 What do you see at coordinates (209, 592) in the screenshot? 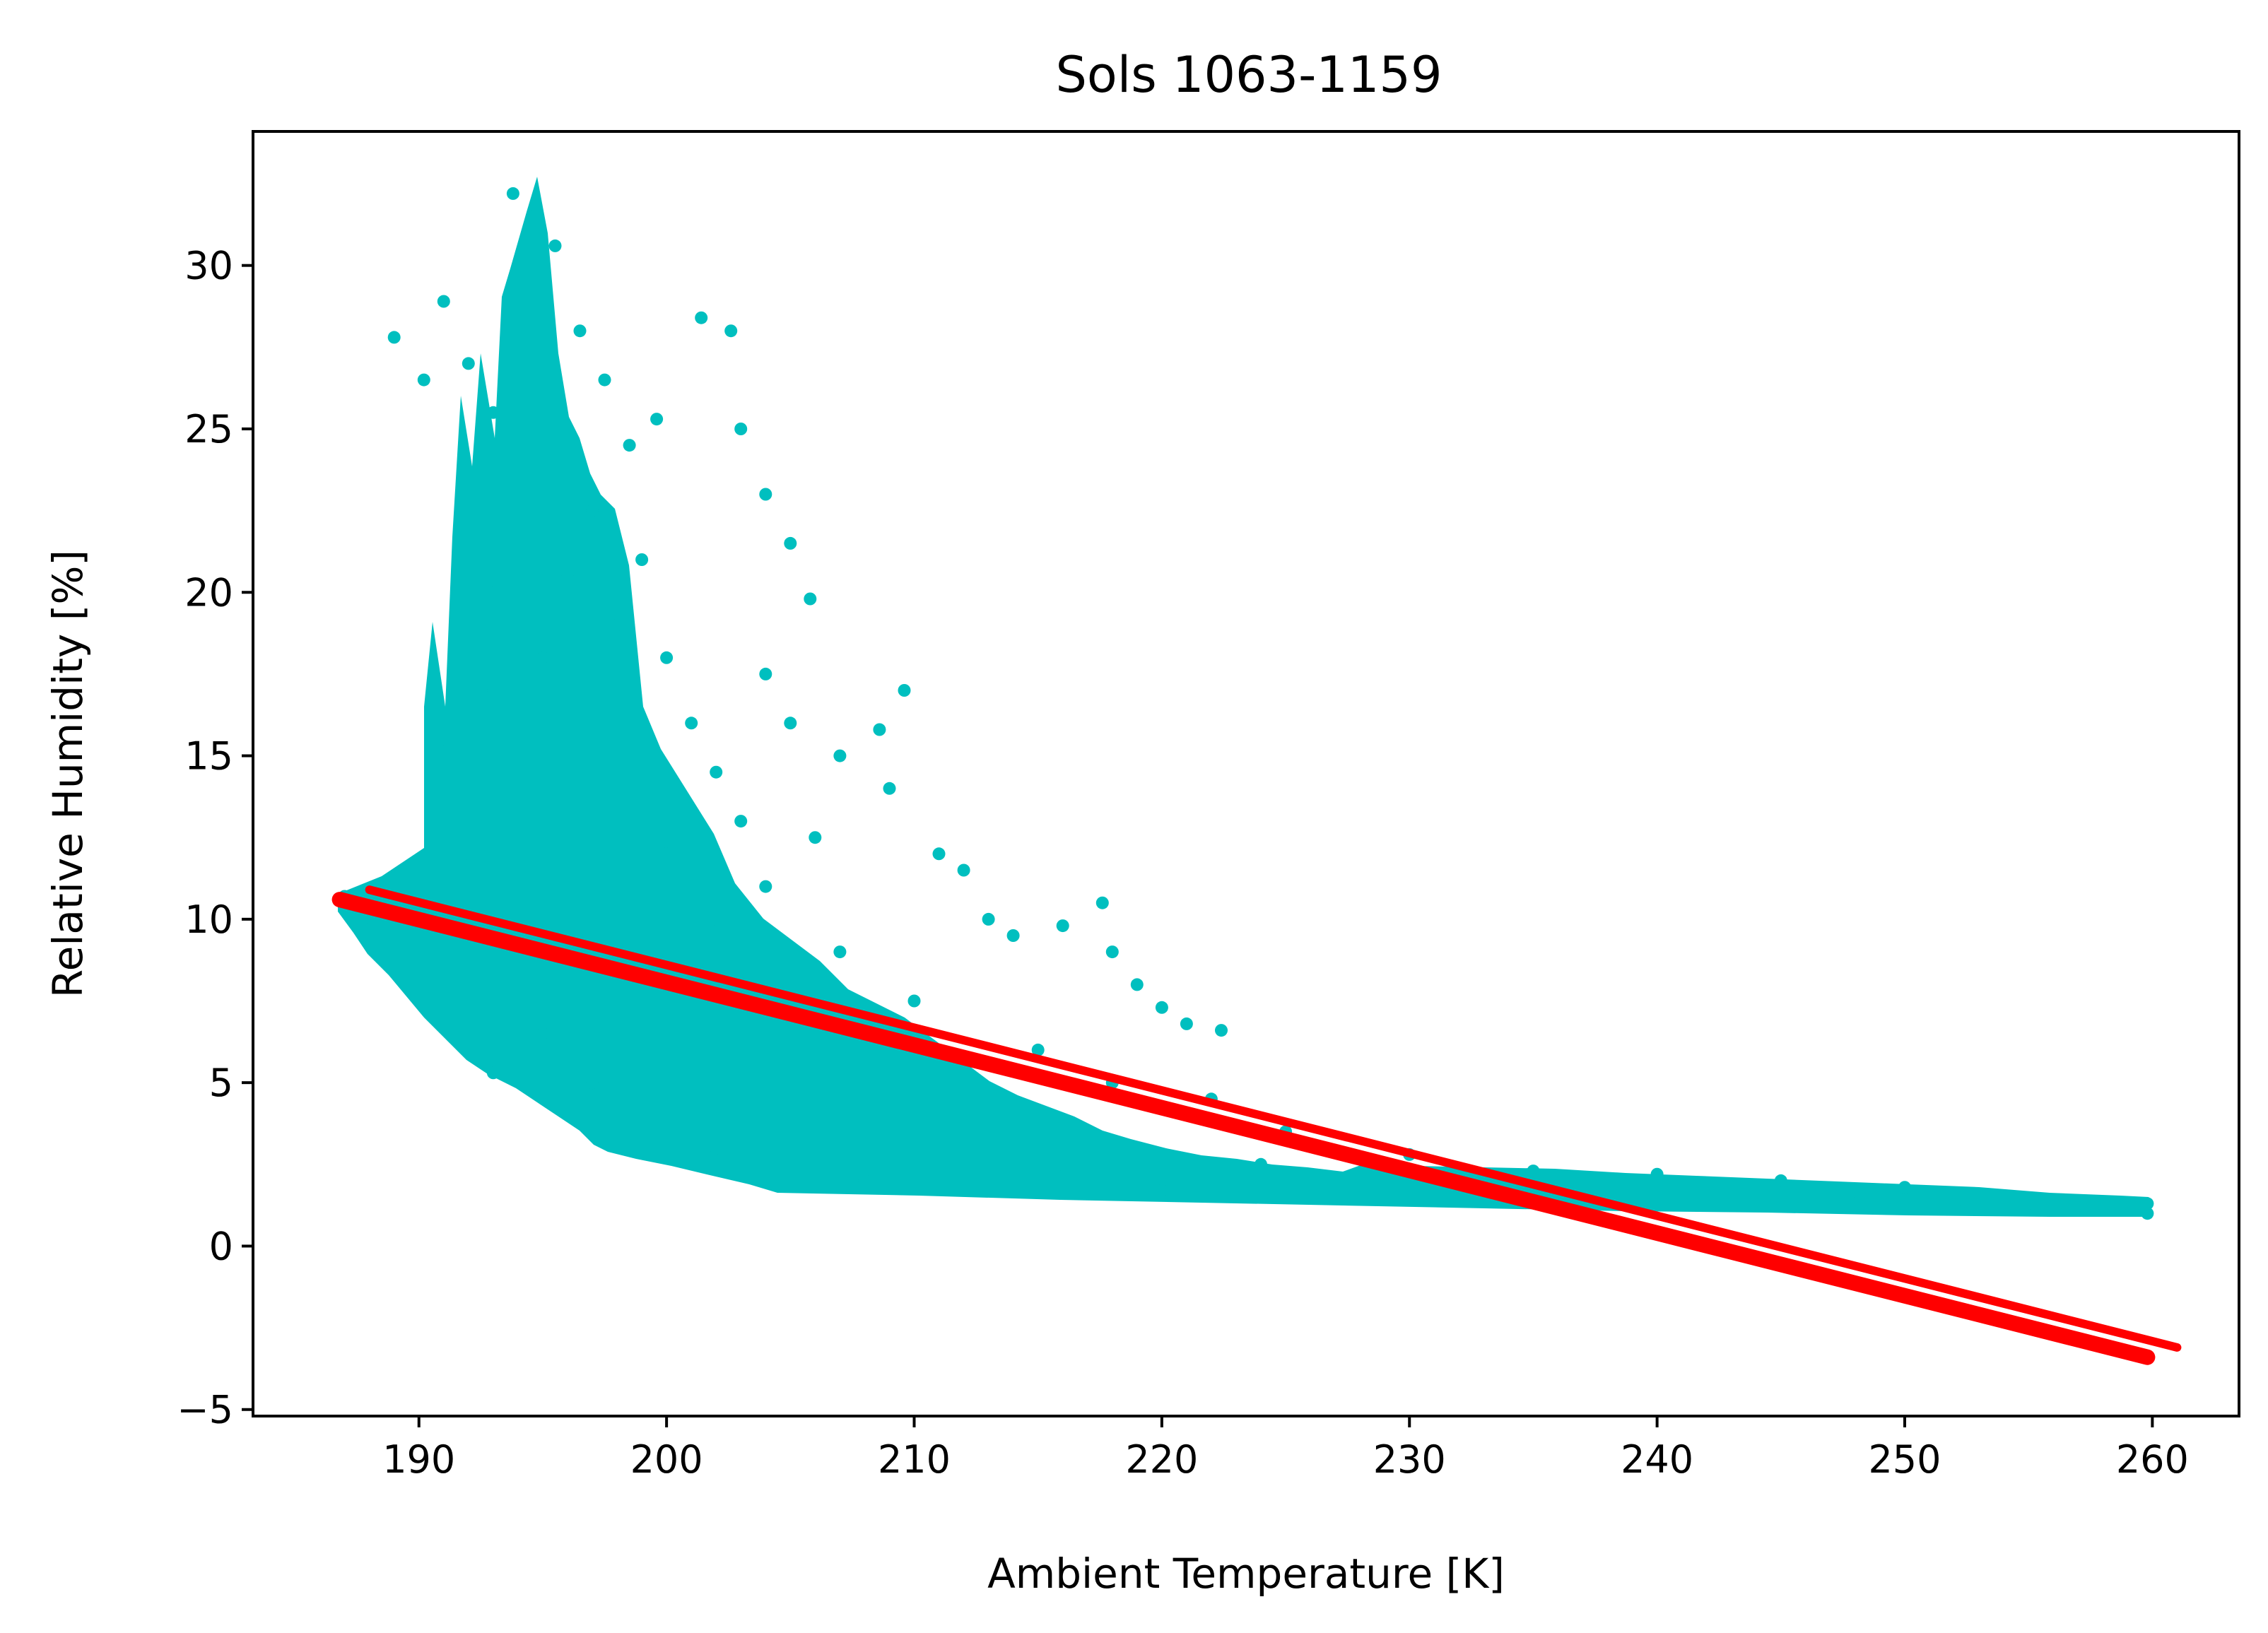
I see `y-tick-label: 20` at bounding box center [209, 592].